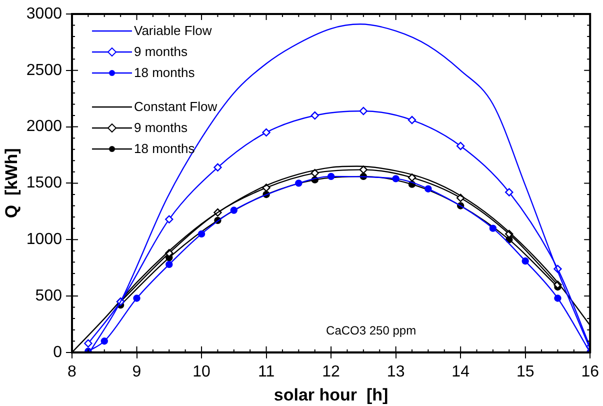 Image resolution: width=603 pixels, height=406 pixels. What do you see at coordinates (44, 127) in the screenshot?
I see `y-tick-label: 2000` at bounding box center [44, 127].